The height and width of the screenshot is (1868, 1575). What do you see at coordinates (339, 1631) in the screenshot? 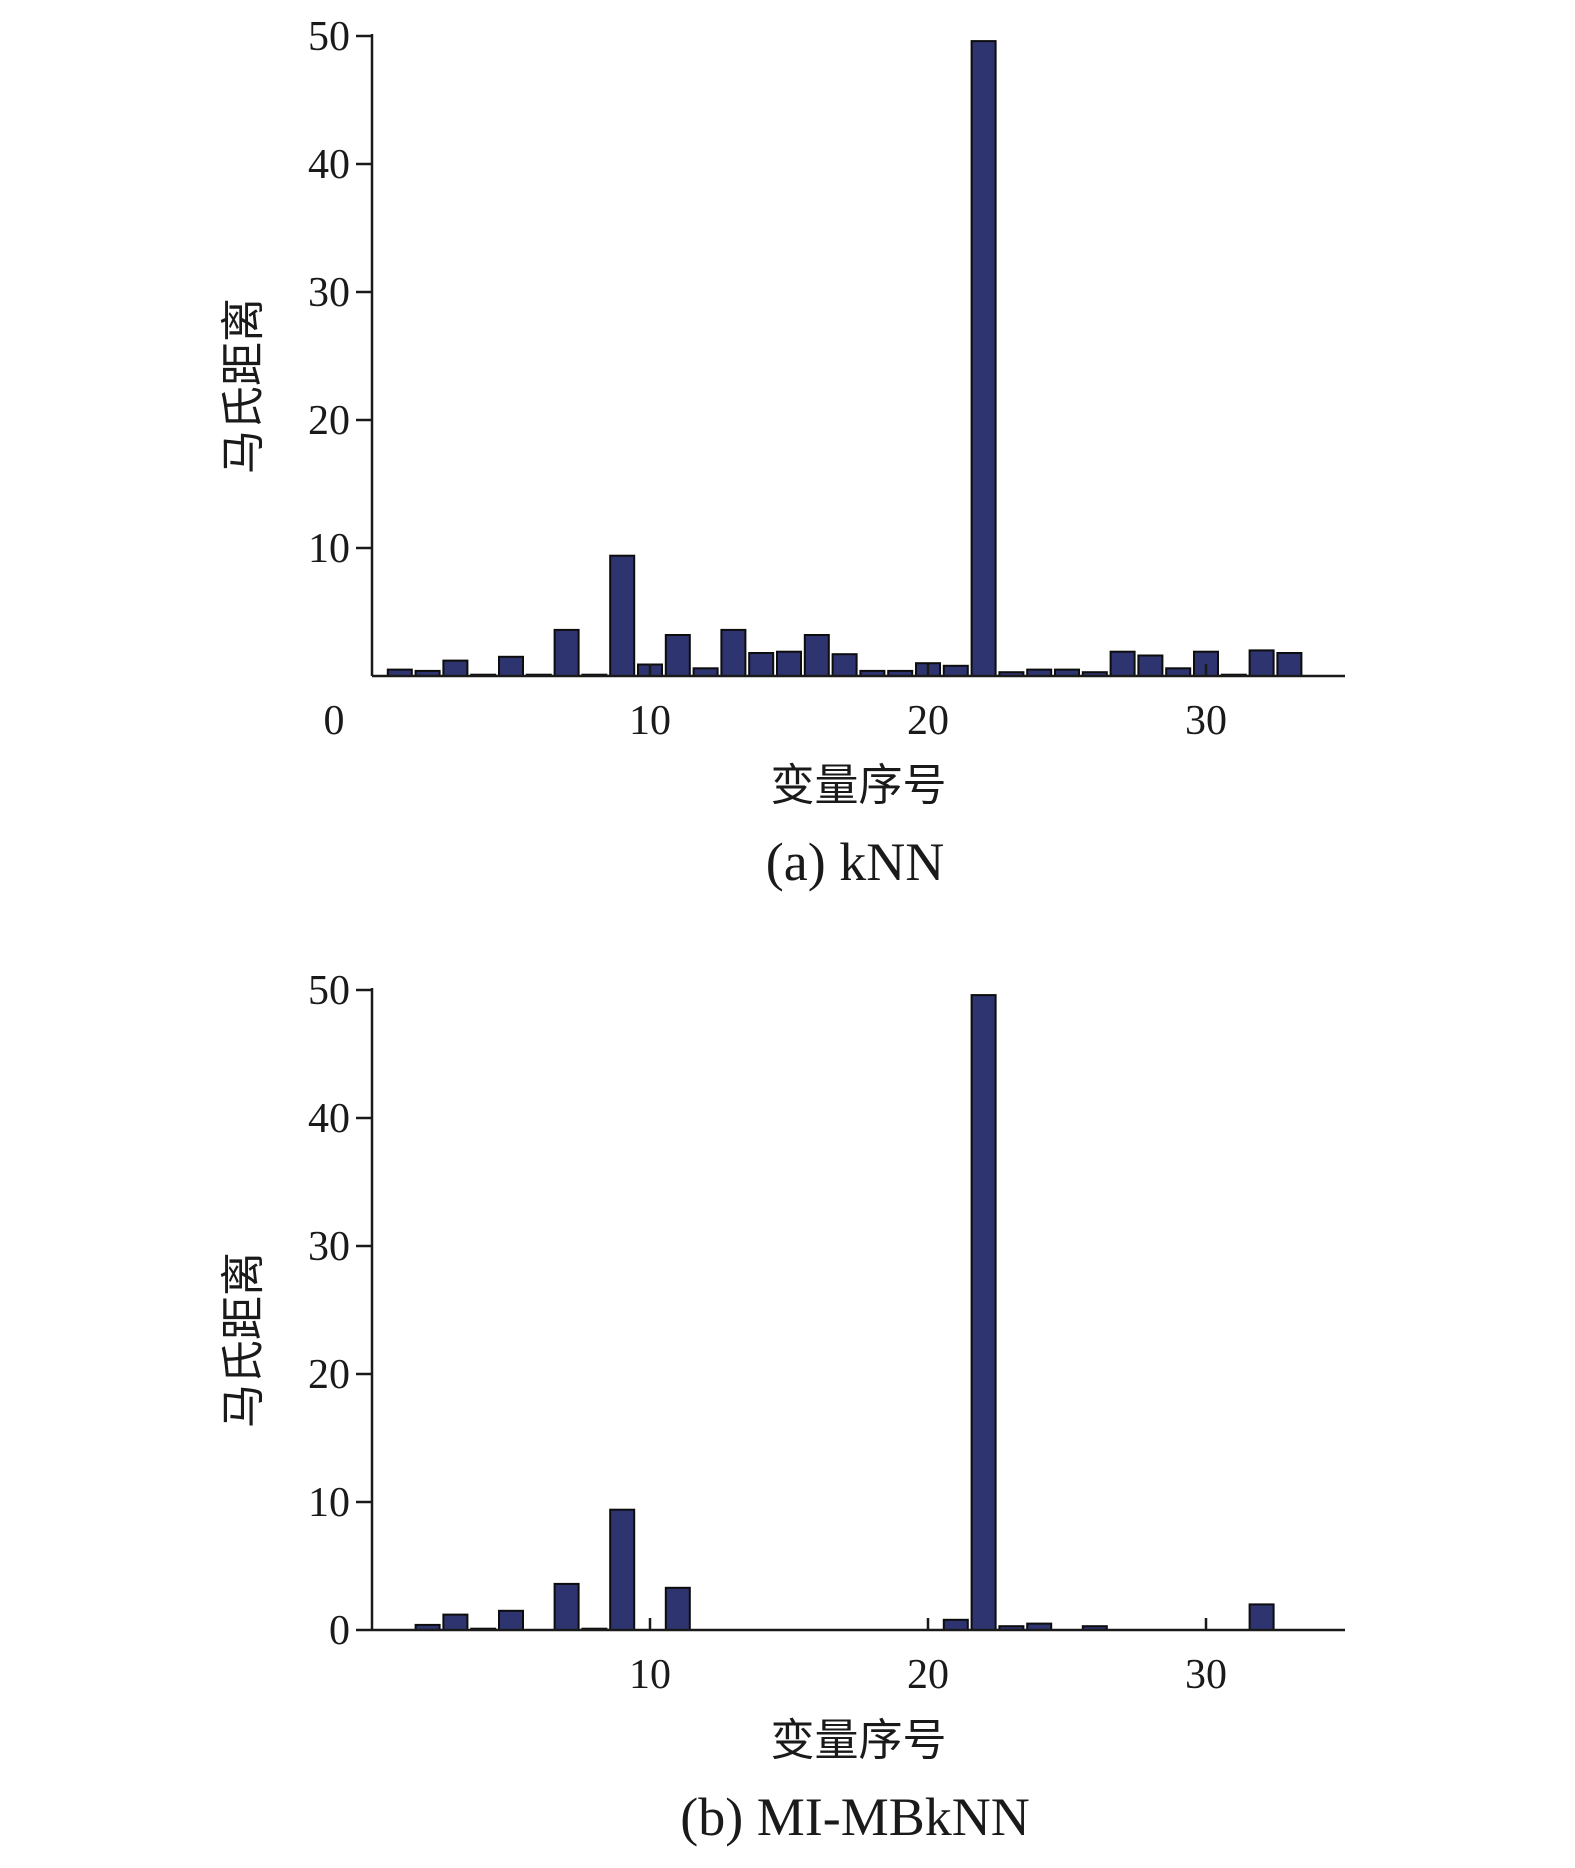
I see `y-tick-label: 0` at bounding box center [339, 1631].